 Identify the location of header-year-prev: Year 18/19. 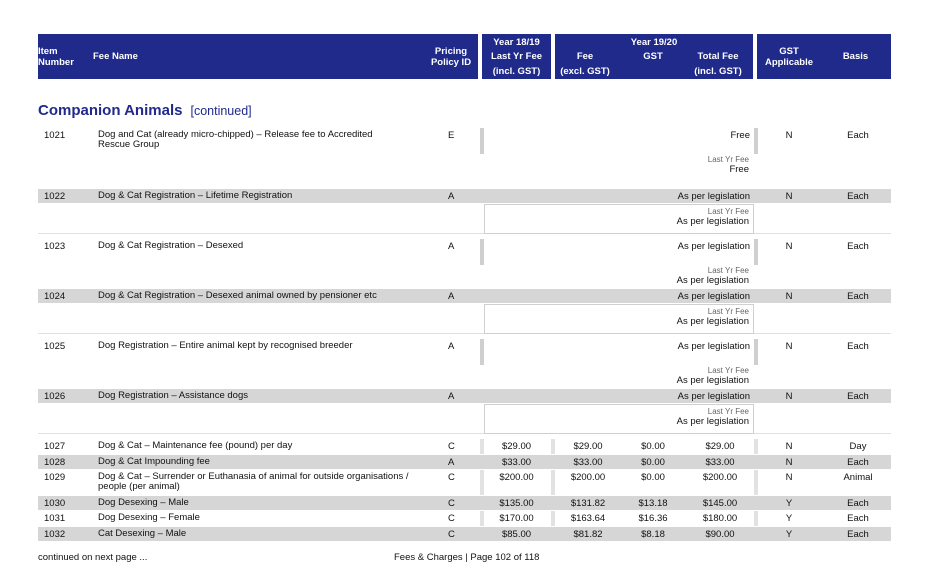
(516, 42).